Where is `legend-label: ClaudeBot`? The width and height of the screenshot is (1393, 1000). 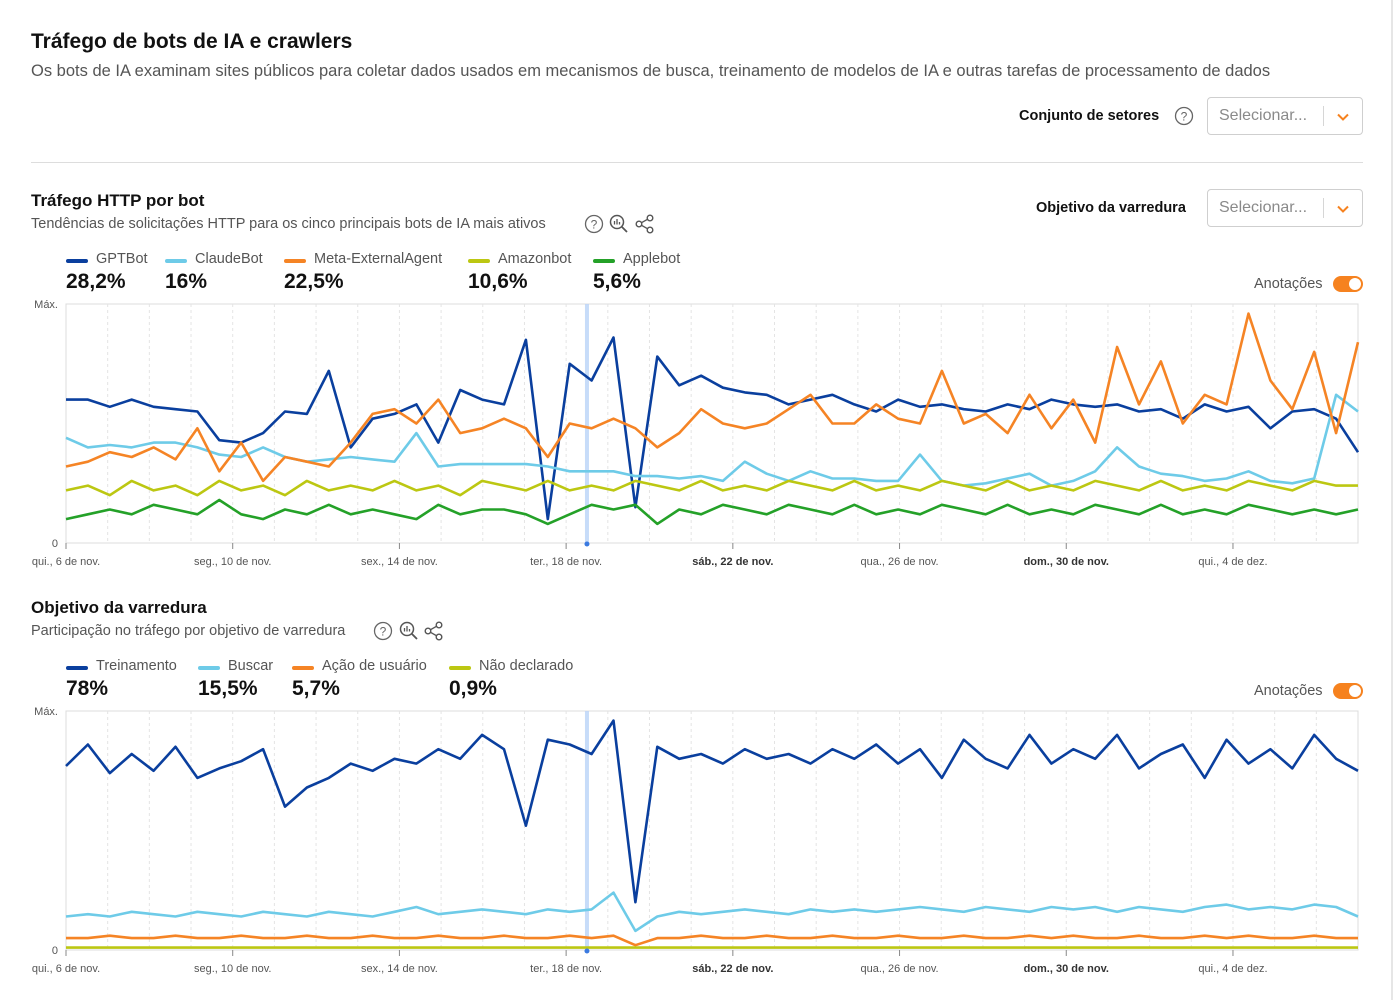 legend-label: ClaudeBot is located at coordinates (229, 259).